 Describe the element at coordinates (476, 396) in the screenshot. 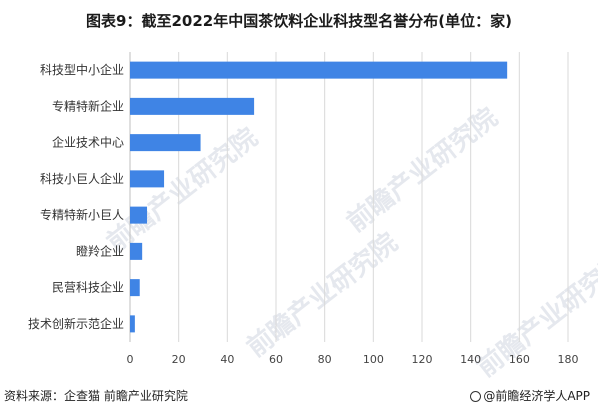

I see `brand-logo-icon` at that location.